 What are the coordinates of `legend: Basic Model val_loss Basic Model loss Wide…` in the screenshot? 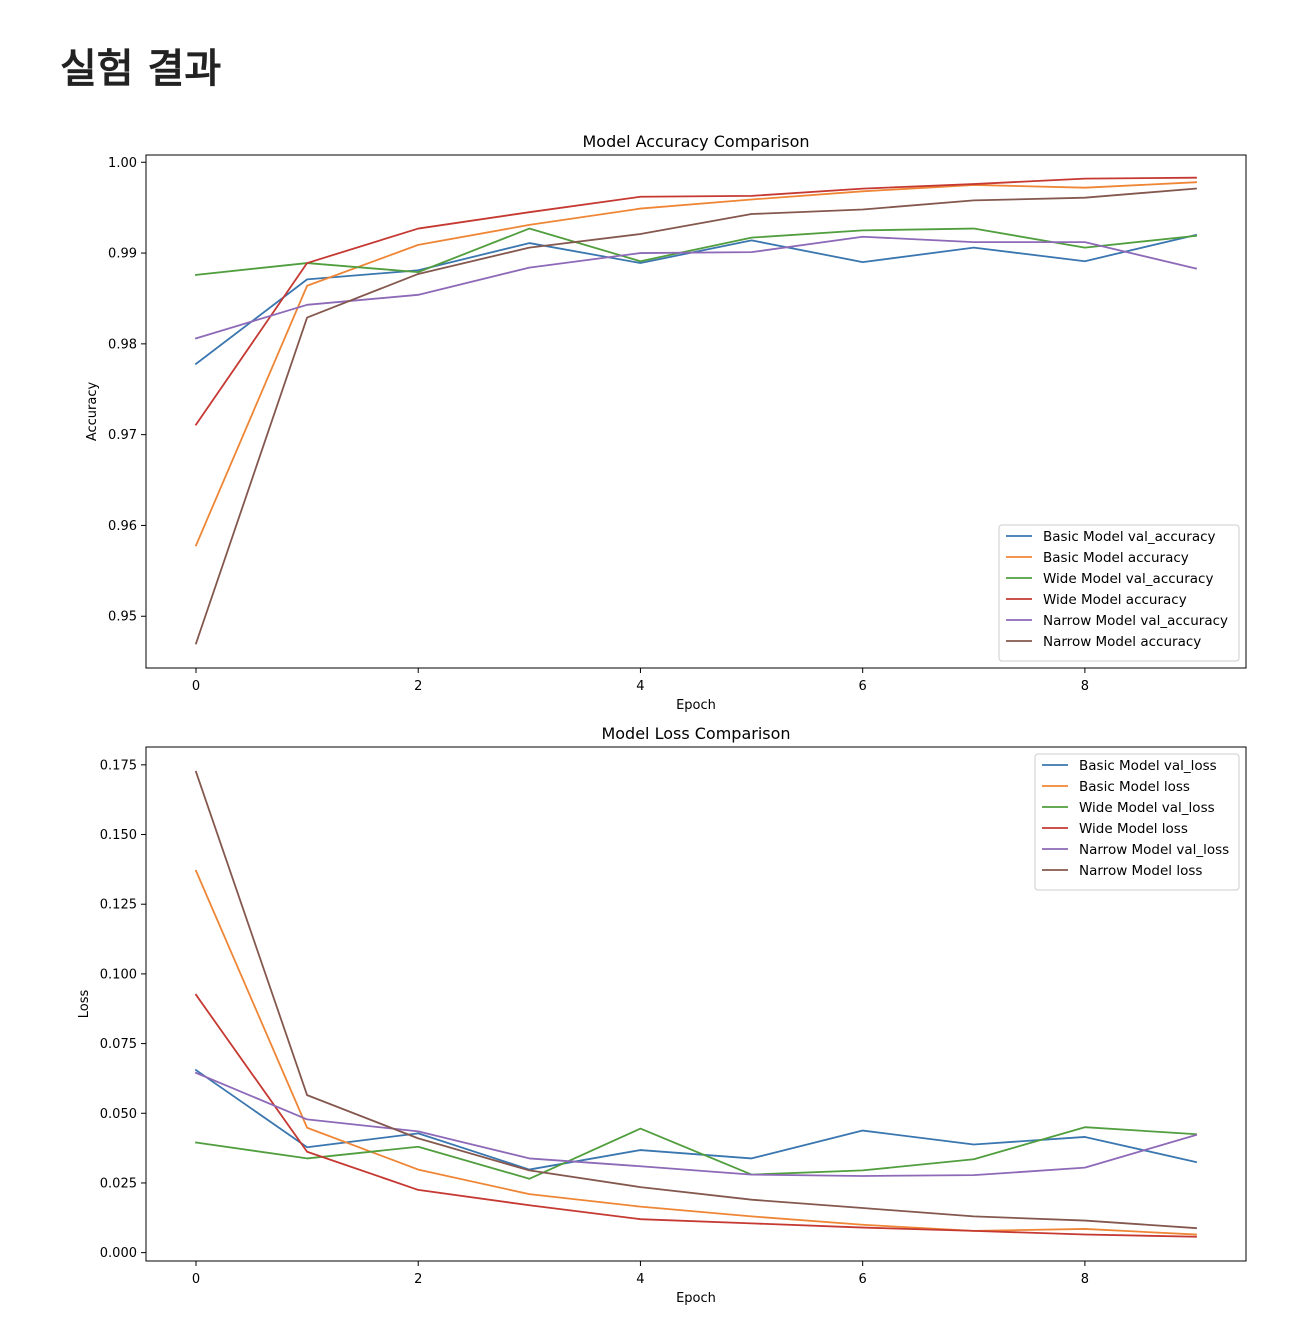 It's located at (1137, 822).